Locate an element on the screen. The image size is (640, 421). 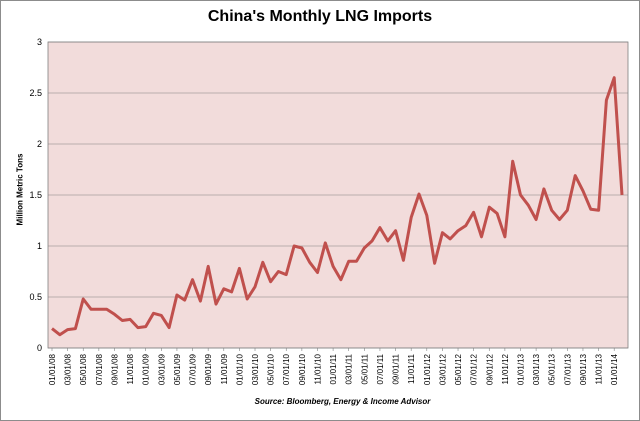
x-tick-label: 01/01/08 is located at coordinates (52, 369).